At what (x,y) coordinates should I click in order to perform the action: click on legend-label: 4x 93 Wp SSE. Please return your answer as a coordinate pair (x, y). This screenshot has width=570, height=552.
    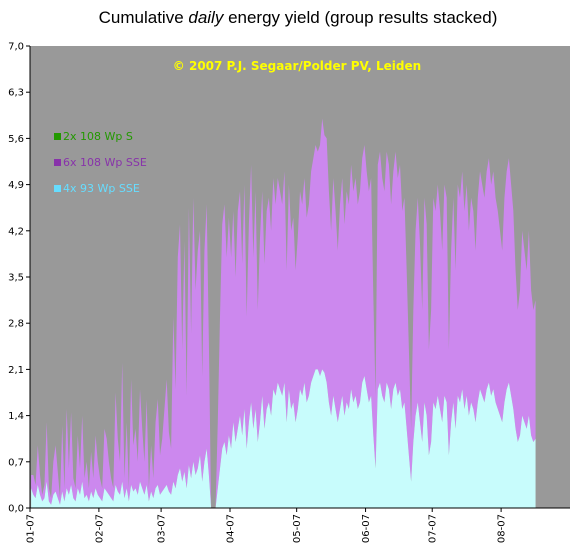
    Looking at the image, I should click on (101, 188).